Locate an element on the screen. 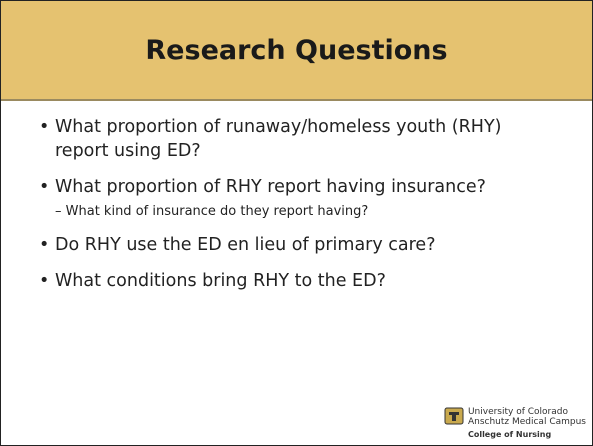 The width and height of the screenshot is (593, 446). logo-line: University of Colorado is located at coordinates (517, 412).